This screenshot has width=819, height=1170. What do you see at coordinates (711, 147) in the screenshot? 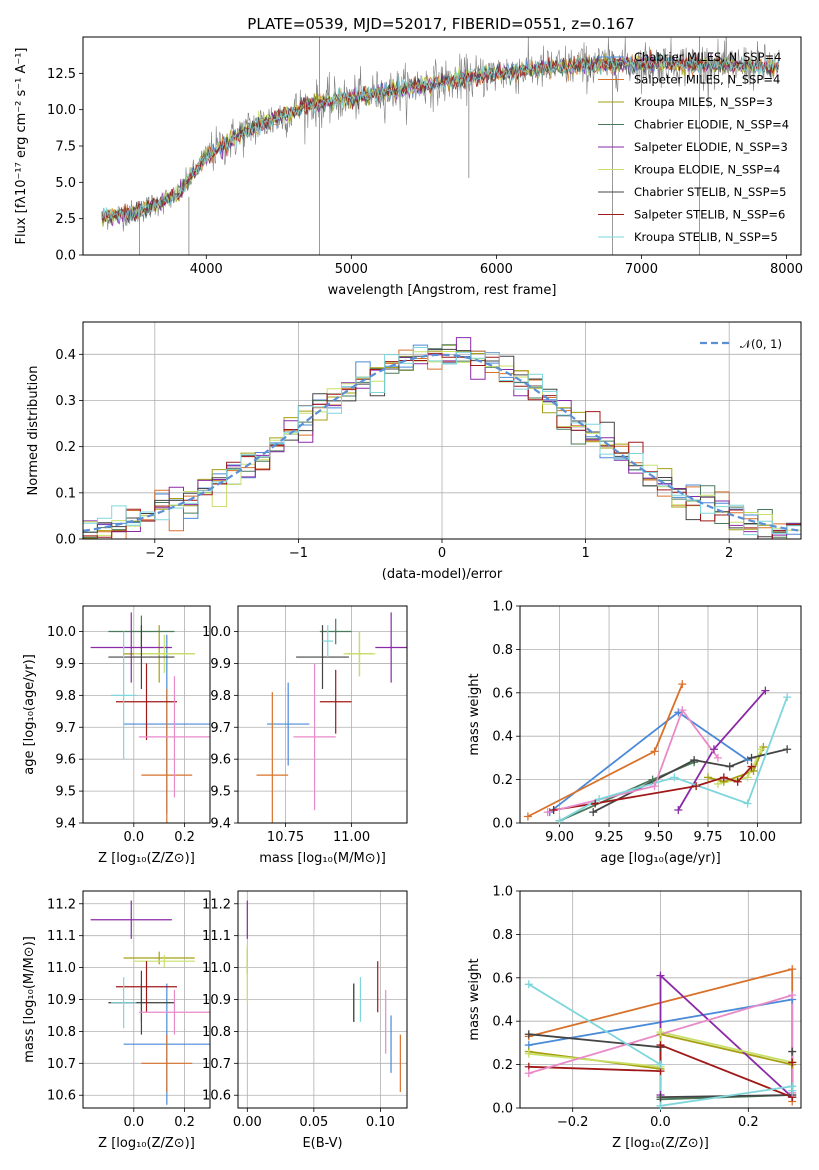
I see `legend-label: Salpeter ELODIE, N_SSP=3` at bounding box center [711, 147].